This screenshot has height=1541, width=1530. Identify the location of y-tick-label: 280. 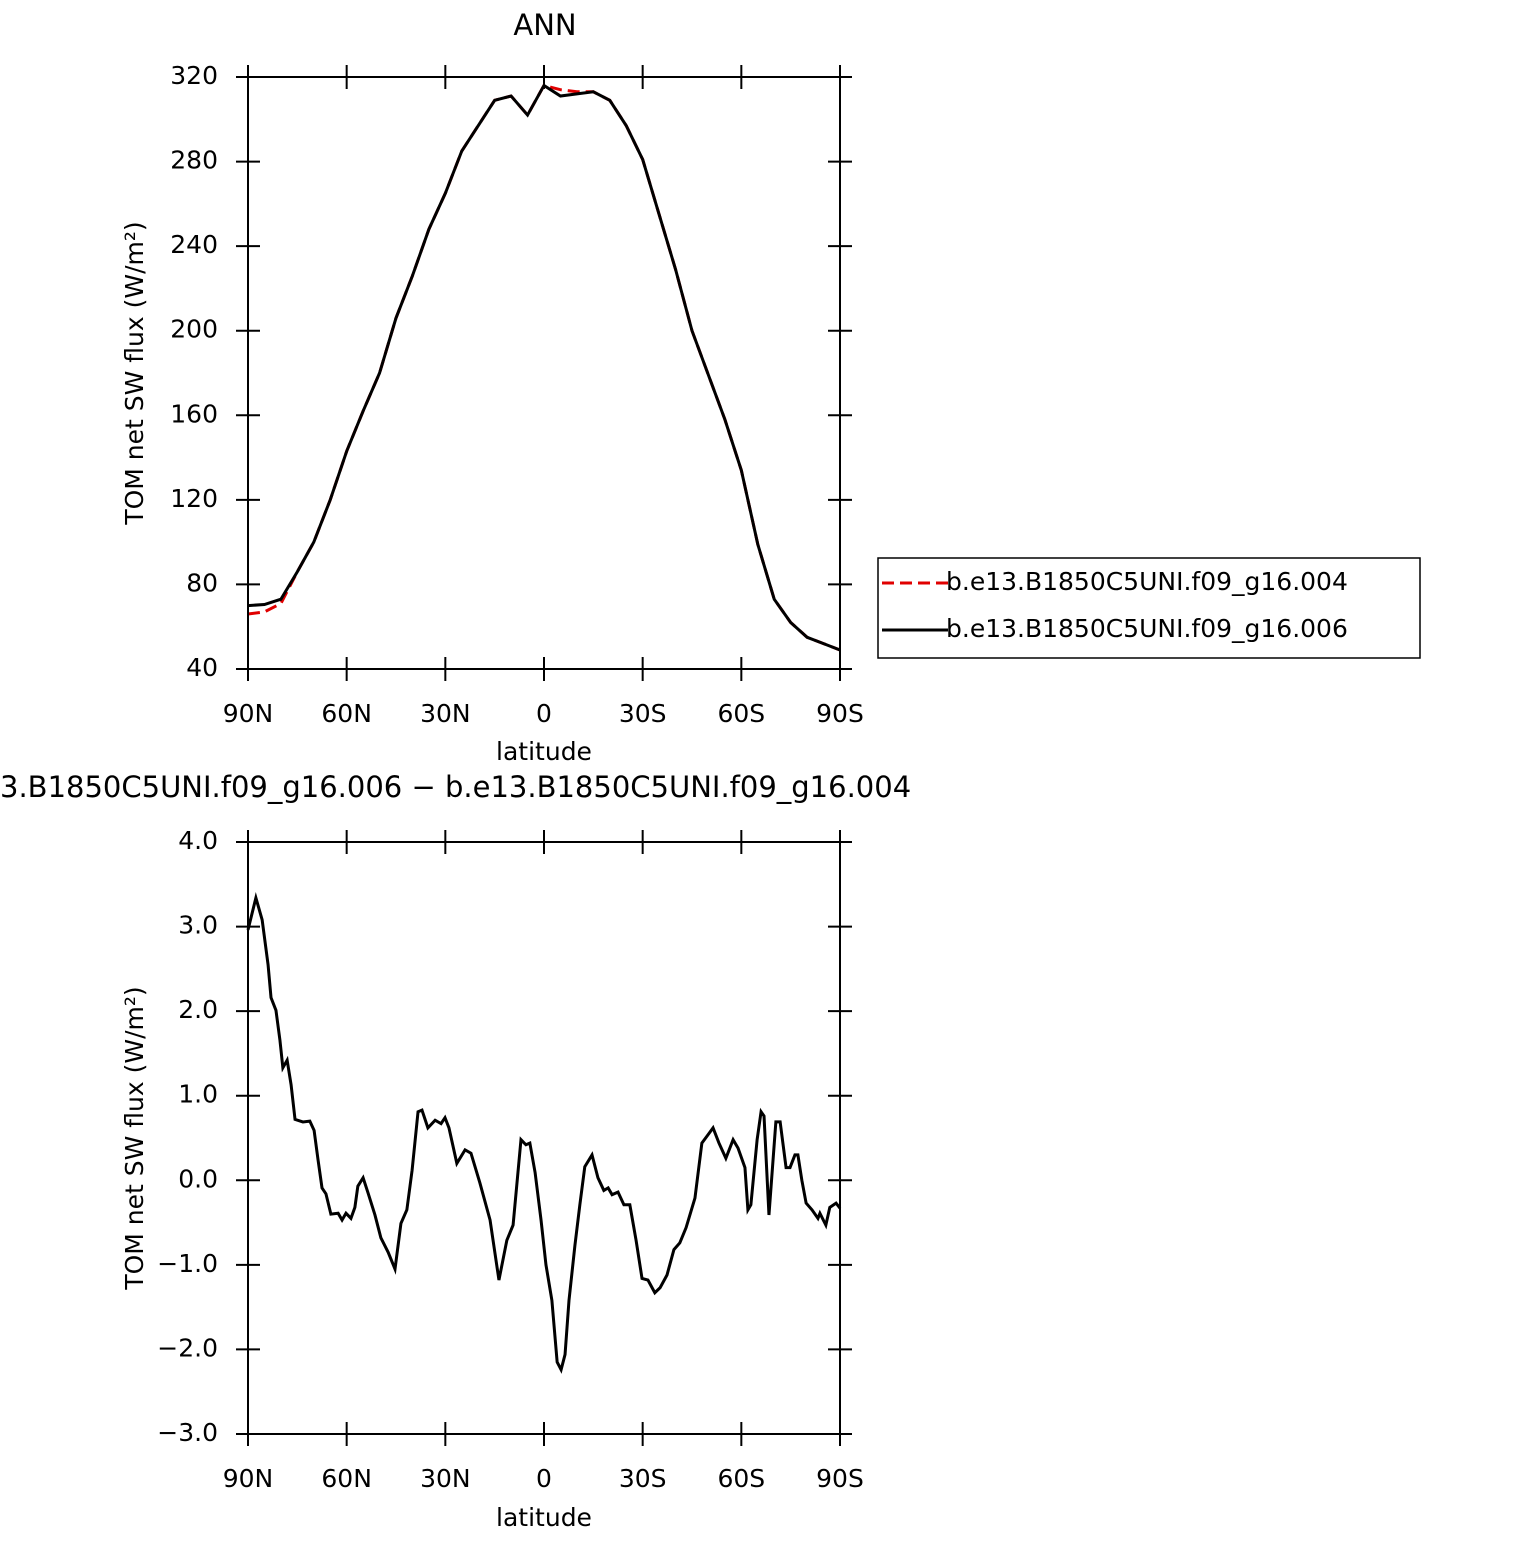
(194, 160).